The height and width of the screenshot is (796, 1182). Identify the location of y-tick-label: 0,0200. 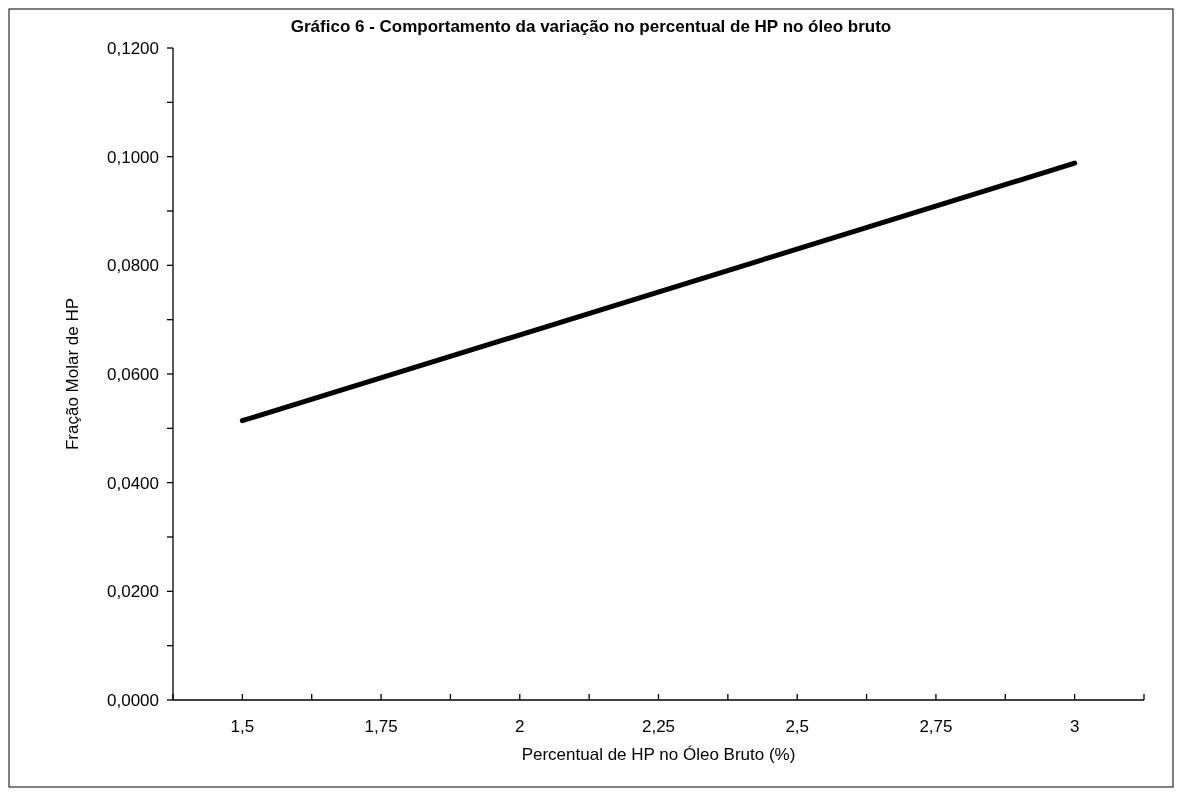
(133, 592).